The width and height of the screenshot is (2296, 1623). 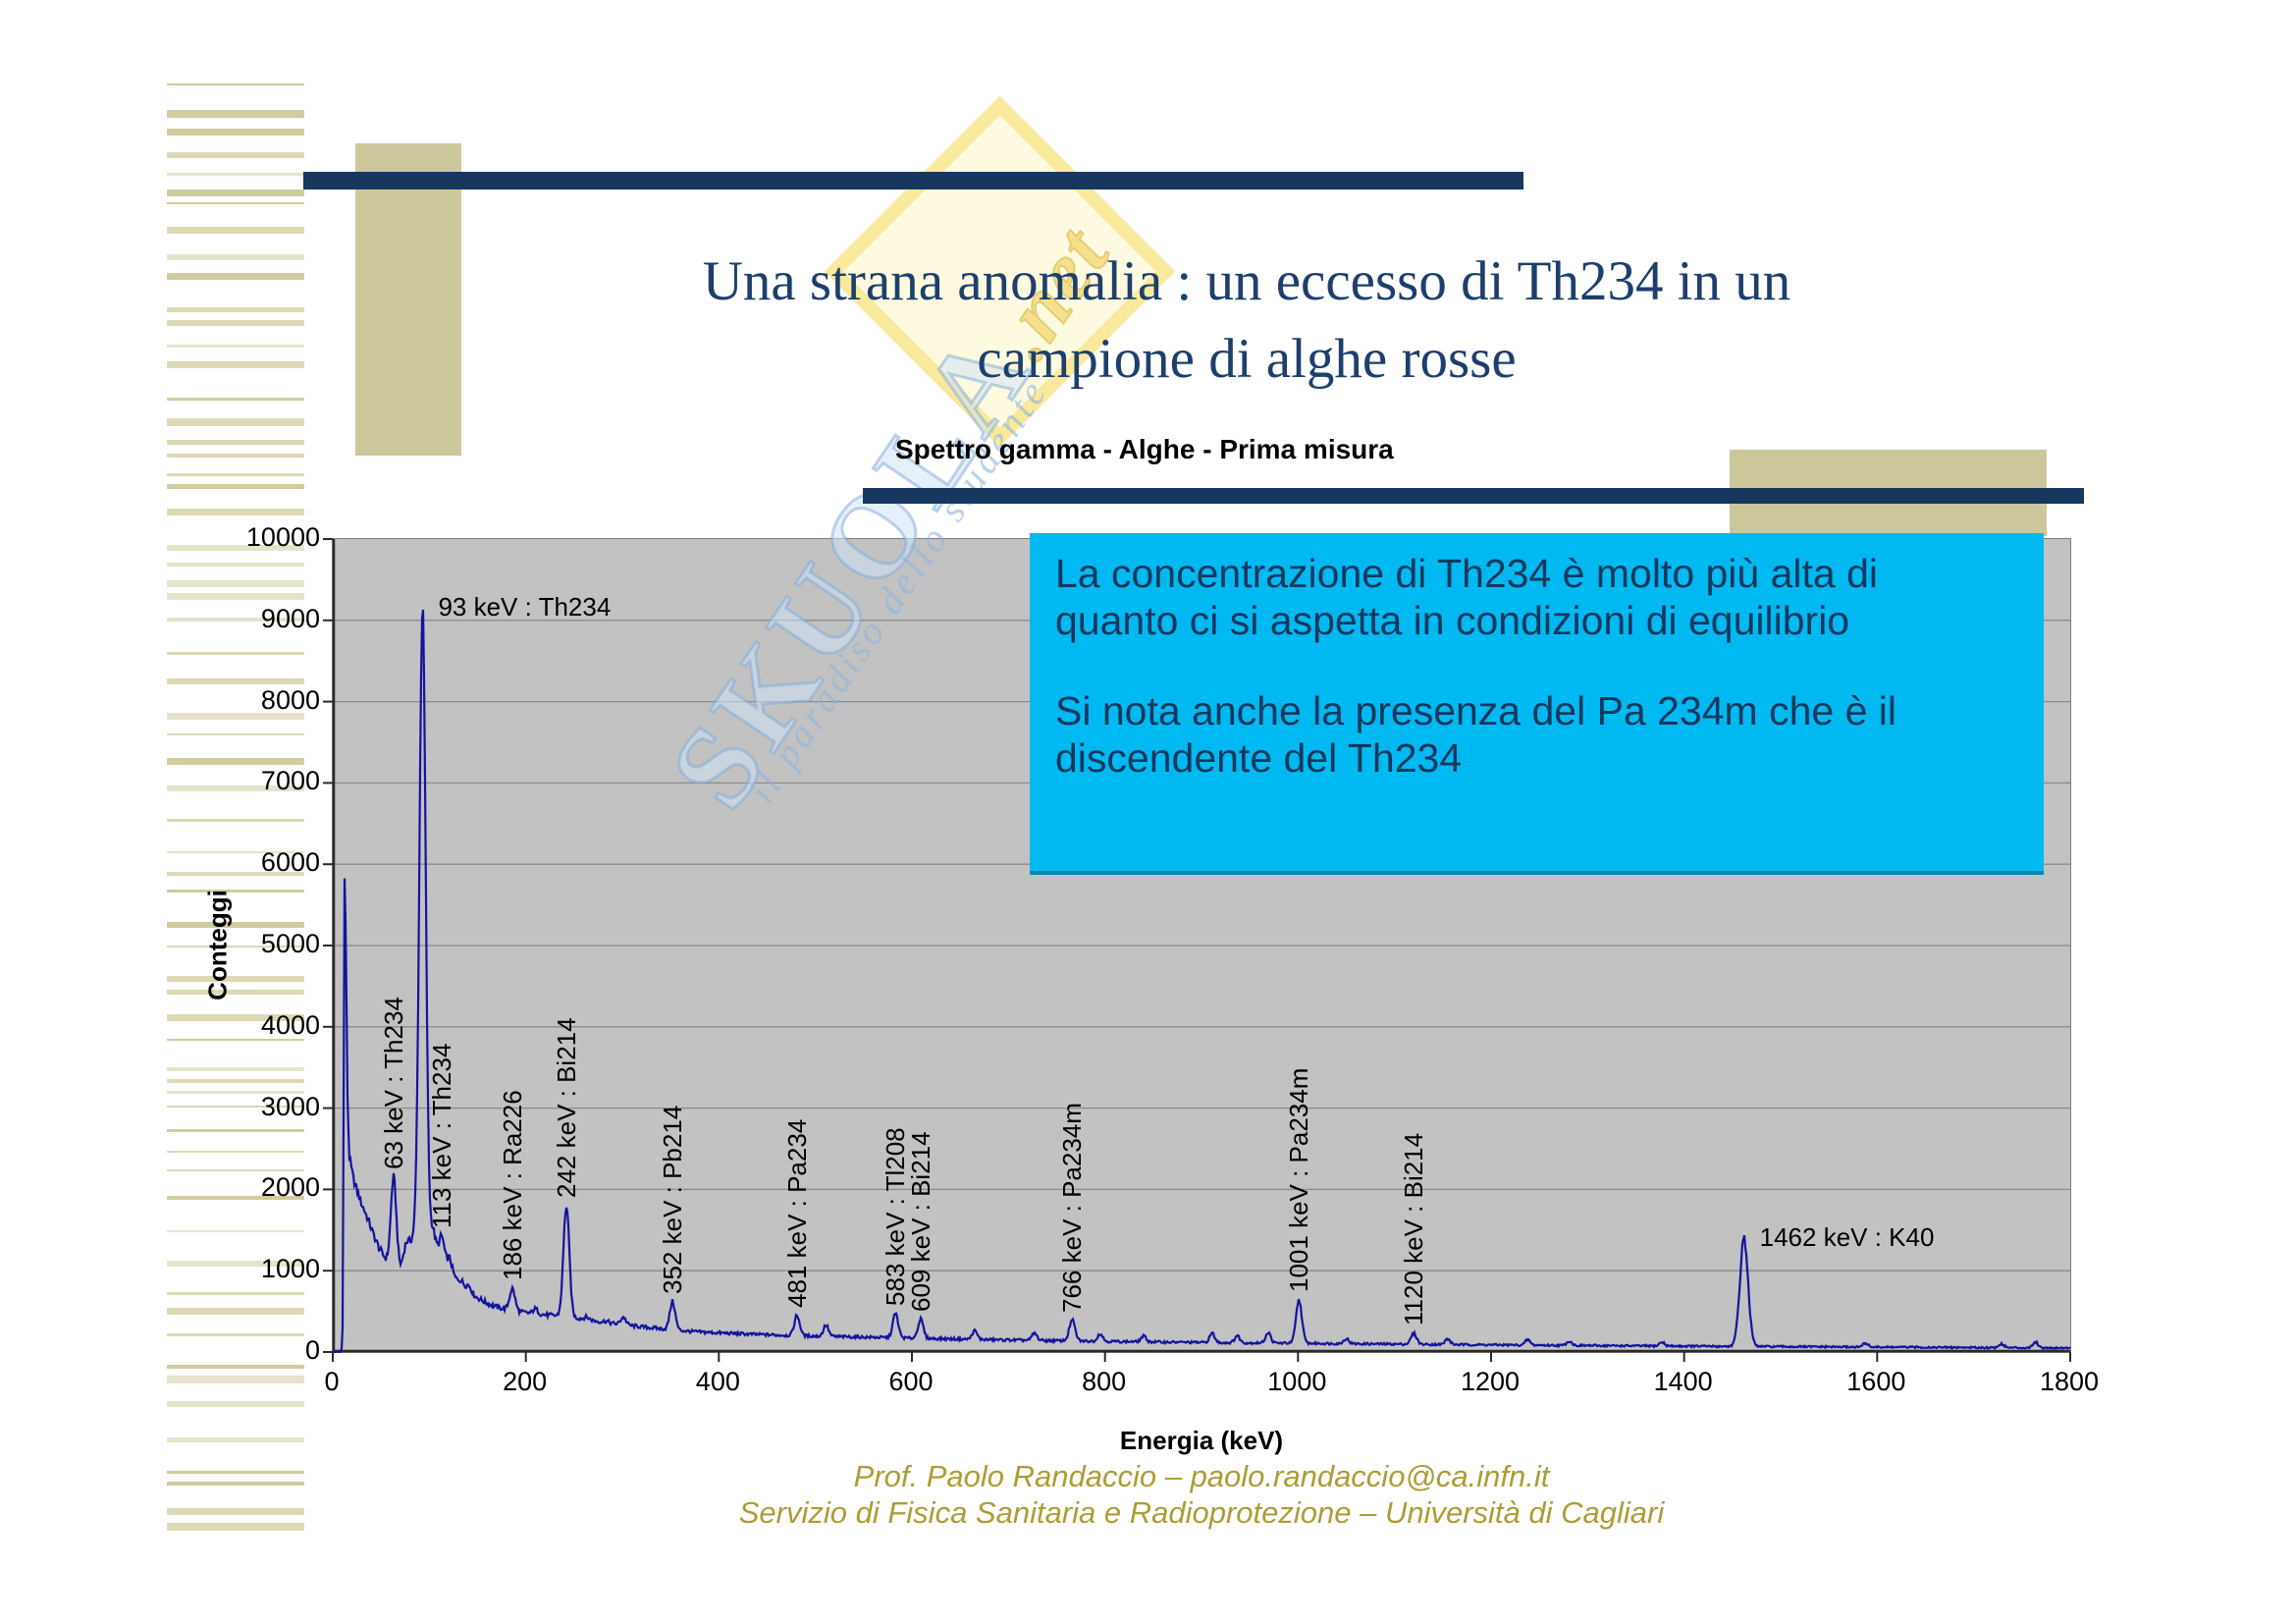 What do you see at coordinates (1299, 1179) in the screenshot?
I see `peak-label: 1001 keV : Pa234m` at bounding box center [1299, 1179].